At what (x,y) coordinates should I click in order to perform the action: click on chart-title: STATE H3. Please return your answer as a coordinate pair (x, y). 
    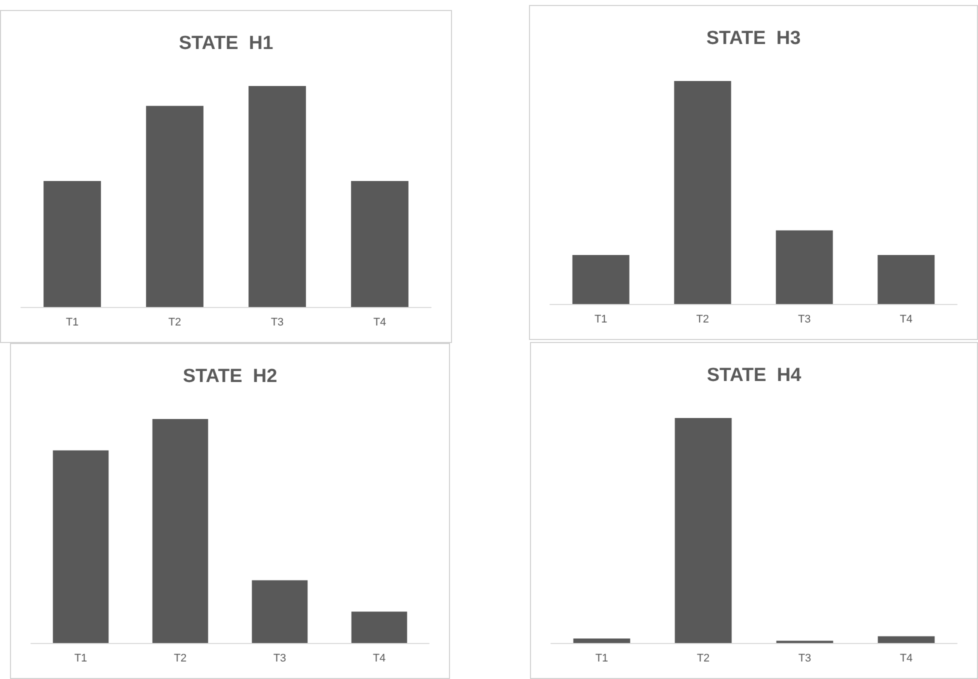
    Looking at the image, I should click on (753, 38).